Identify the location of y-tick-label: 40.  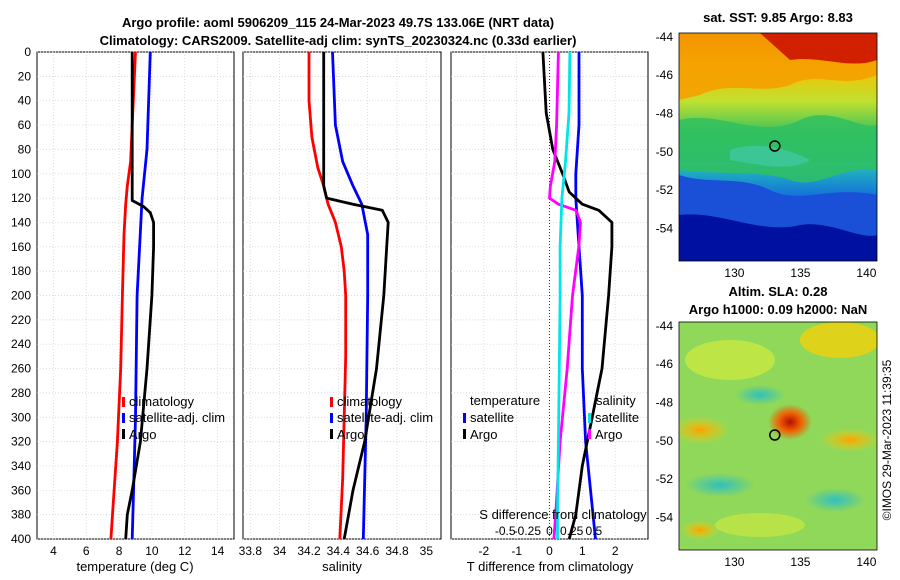
(25, 101).